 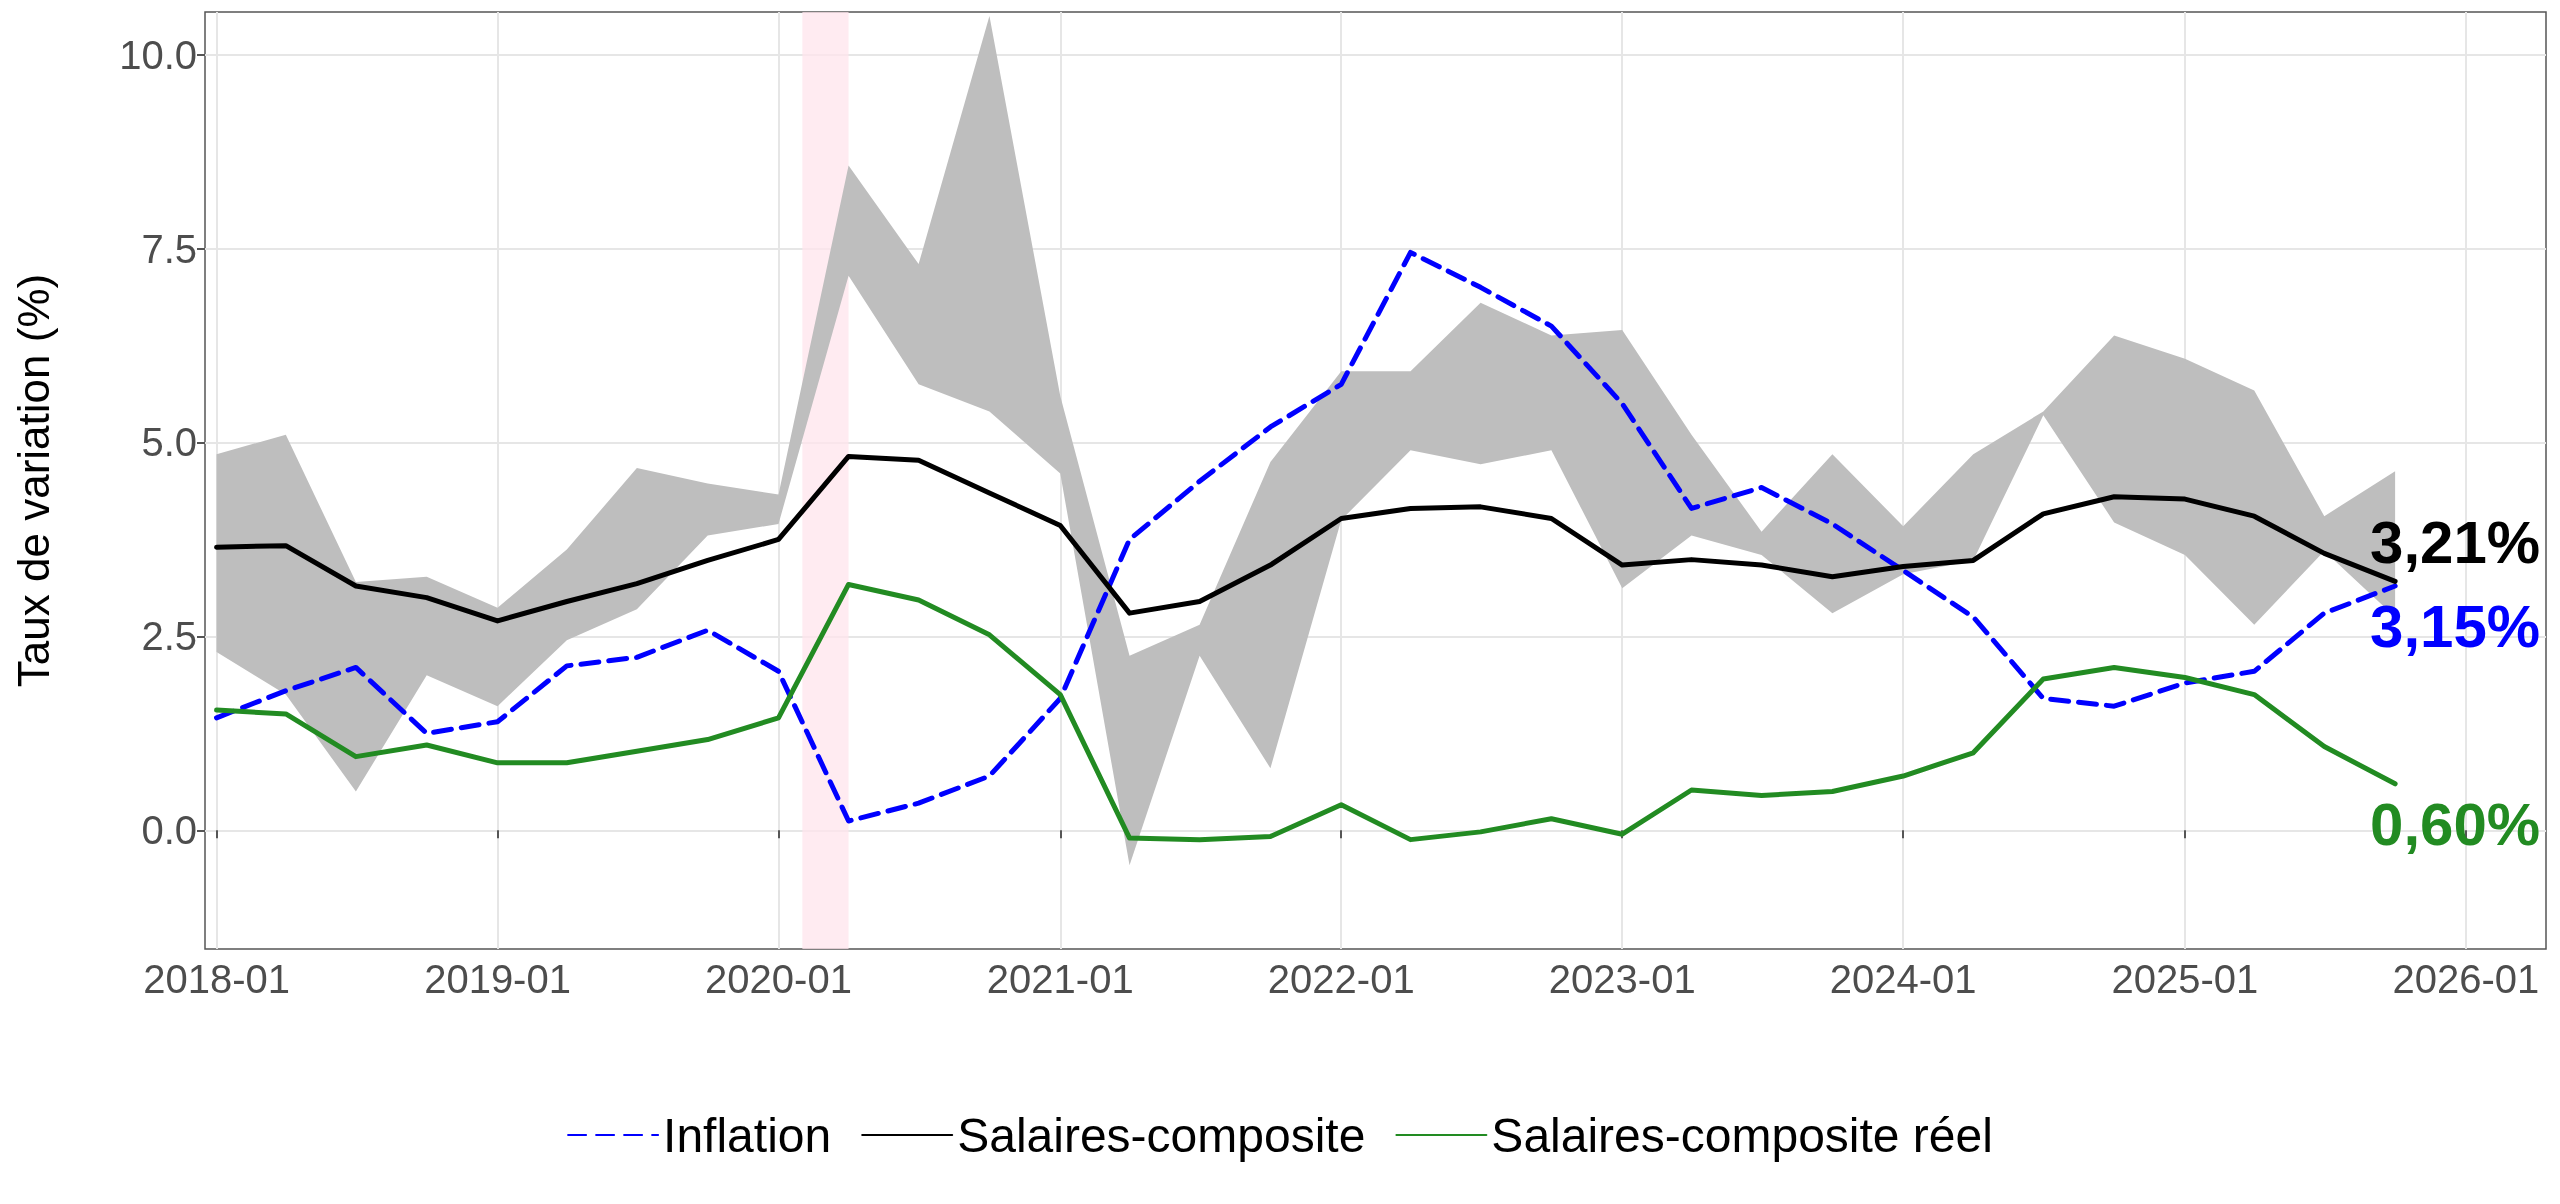 I want to click on data-label: 3,21%, so click(x=2455, y=542).